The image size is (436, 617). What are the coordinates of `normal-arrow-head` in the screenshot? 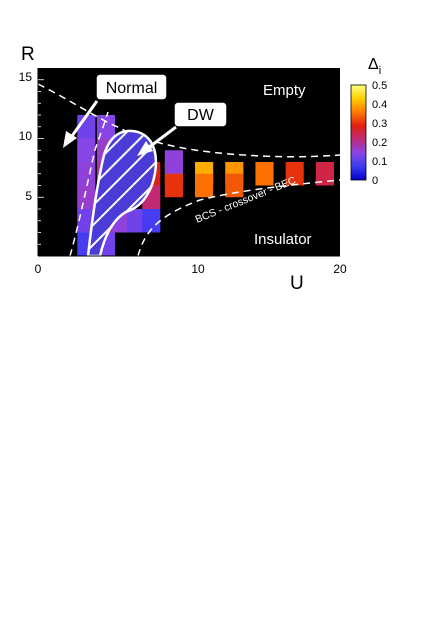 It's located at (70, 139).